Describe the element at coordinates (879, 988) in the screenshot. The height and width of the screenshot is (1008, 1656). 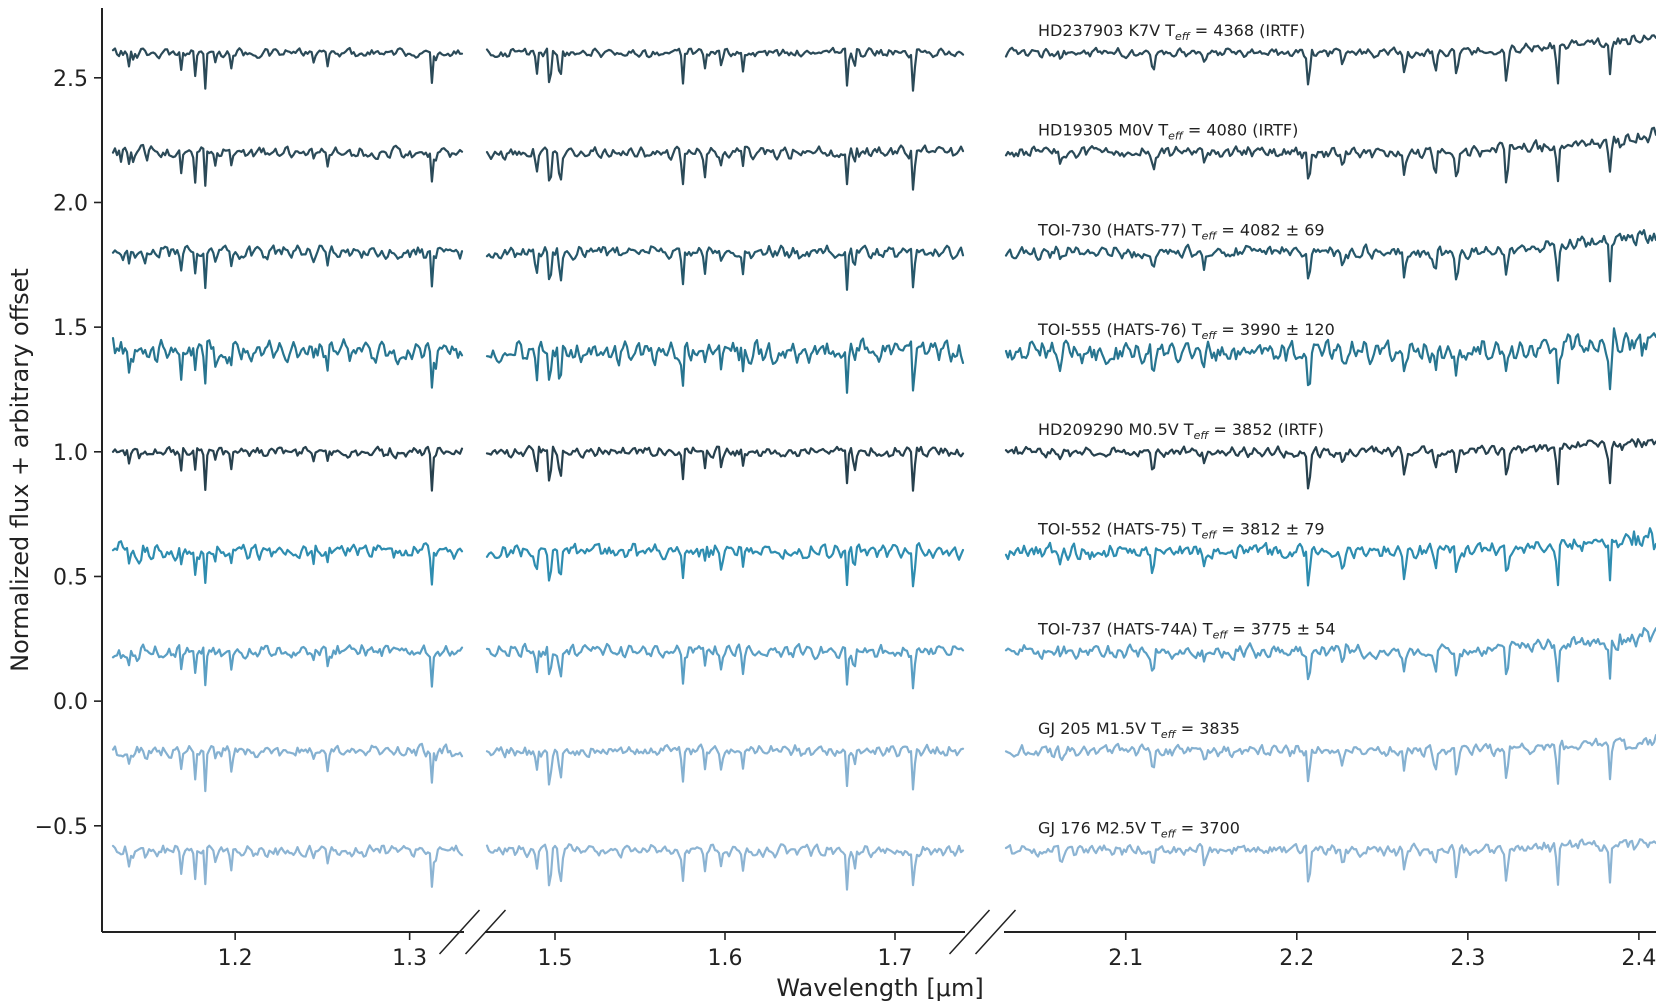
I see `x-axis-title: Wavelength [μm]` at that location.